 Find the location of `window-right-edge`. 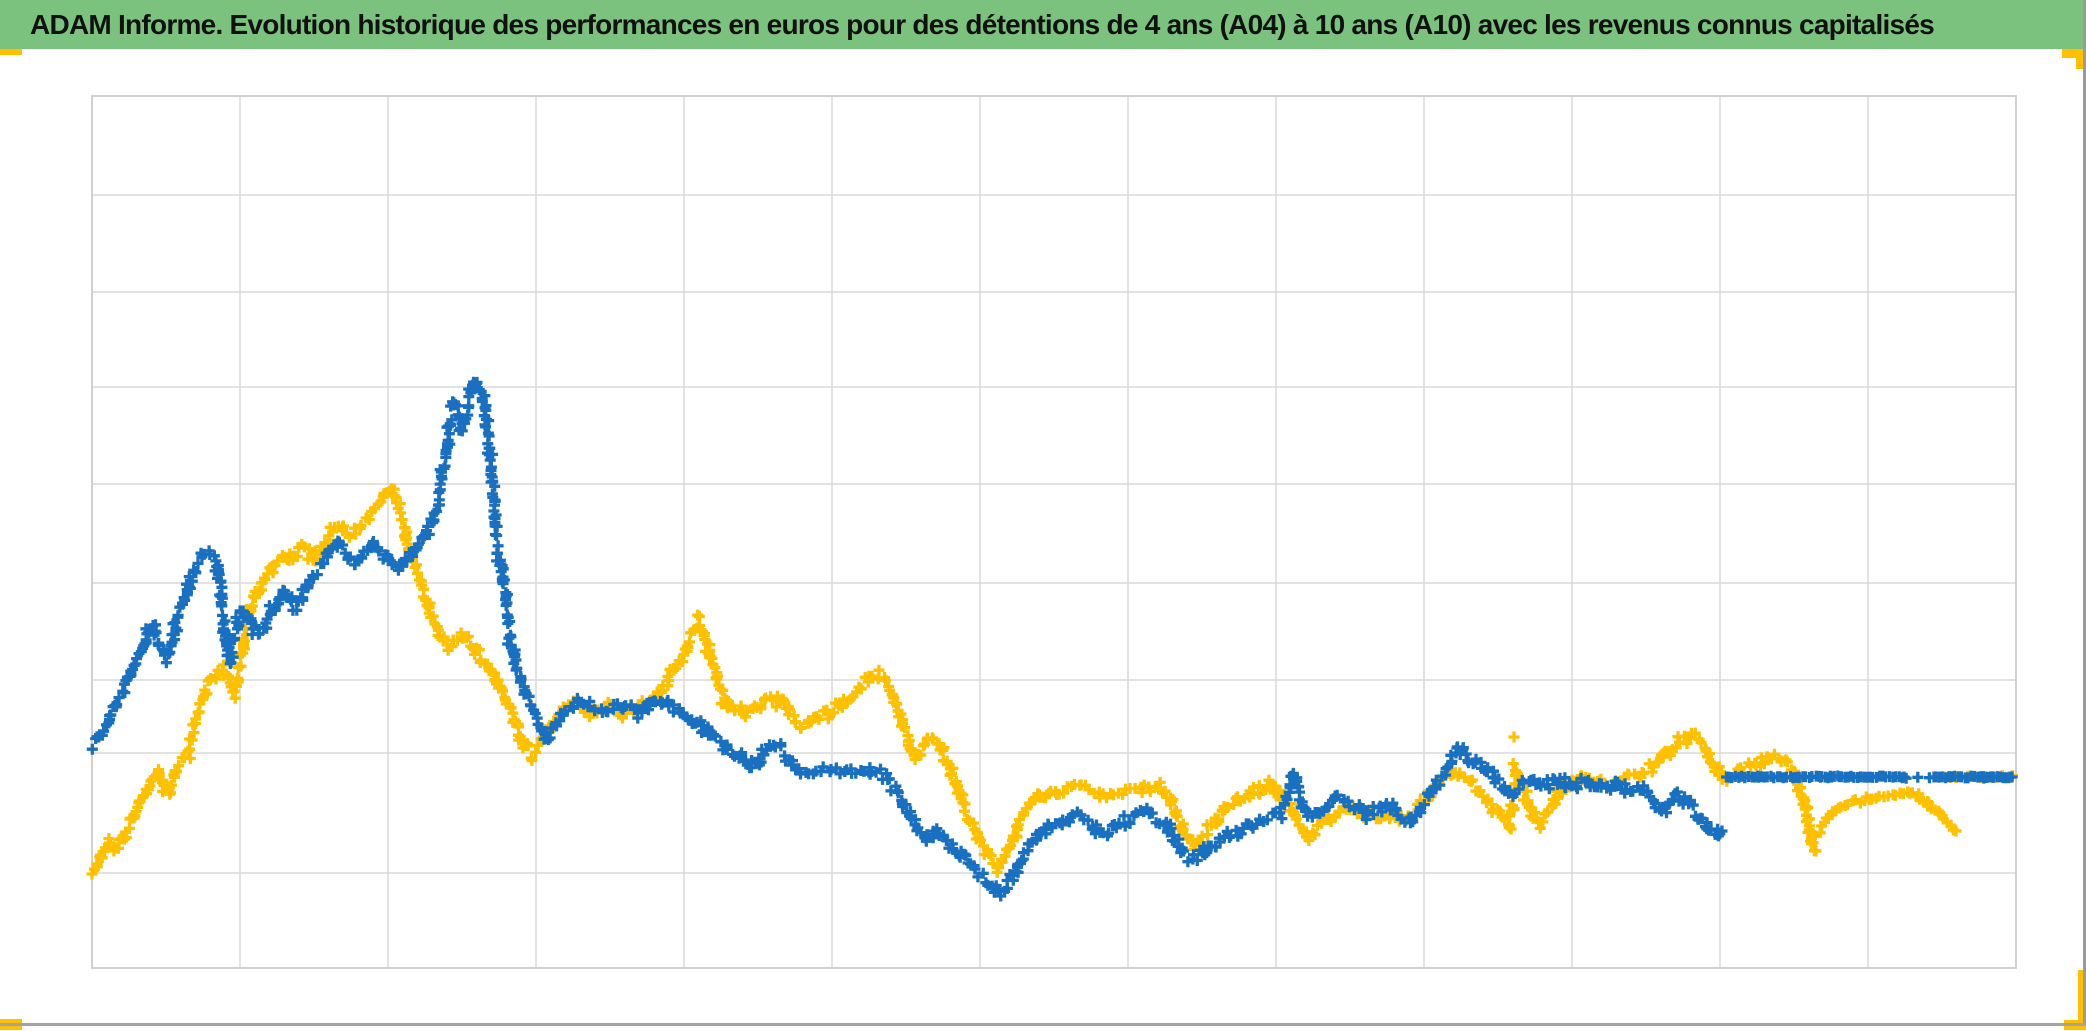

window-right-edge is located at coordinates (2084, 513).